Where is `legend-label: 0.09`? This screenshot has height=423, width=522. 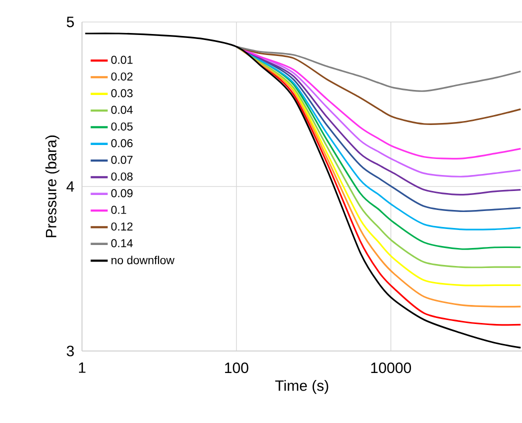
legend-label: 0.09 is located at coordinates (122, 193).